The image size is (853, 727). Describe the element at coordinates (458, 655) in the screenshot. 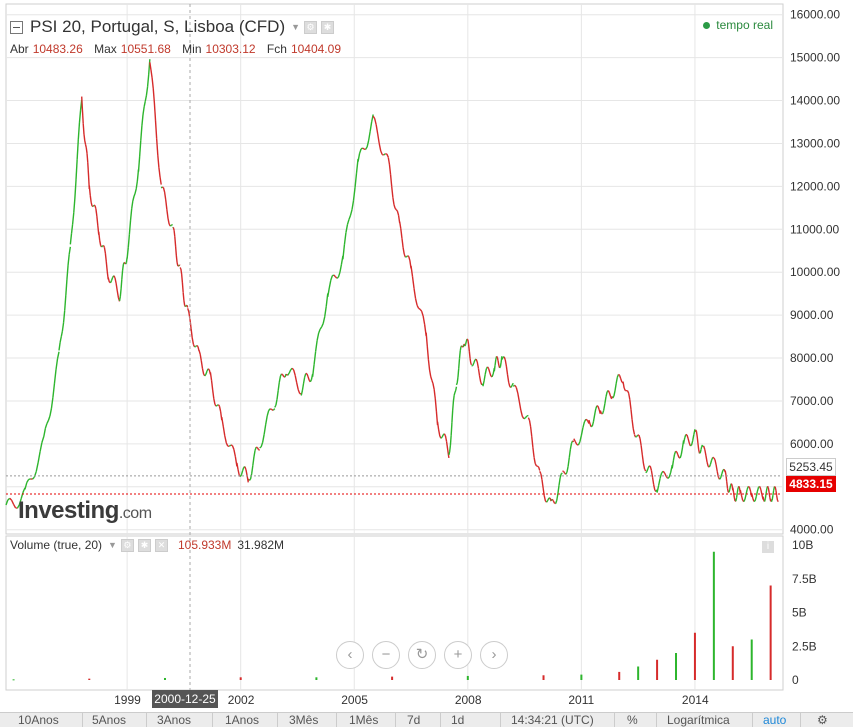

I see `zoom-in-icon: +` at that location.